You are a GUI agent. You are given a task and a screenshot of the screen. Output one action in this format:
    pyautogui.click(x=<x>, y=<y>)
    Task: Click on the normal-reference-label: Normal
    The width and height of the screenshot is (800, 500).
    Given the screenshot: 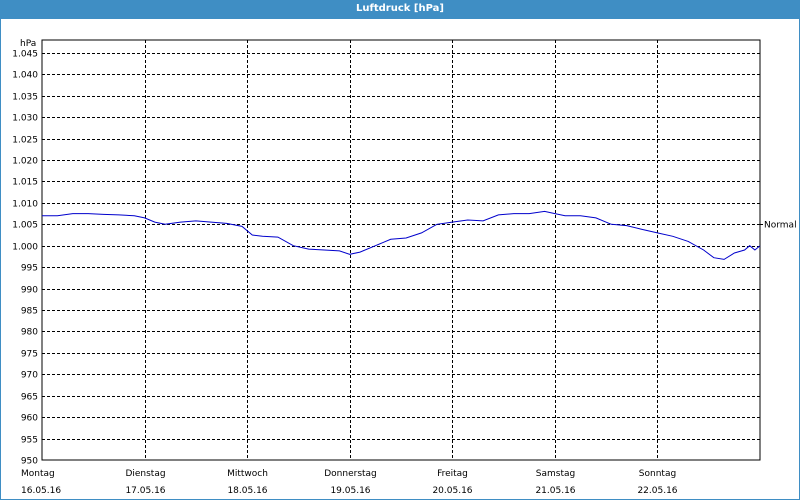 What is the action you would take?
    pyautogui.click(x=780, y=226)
    